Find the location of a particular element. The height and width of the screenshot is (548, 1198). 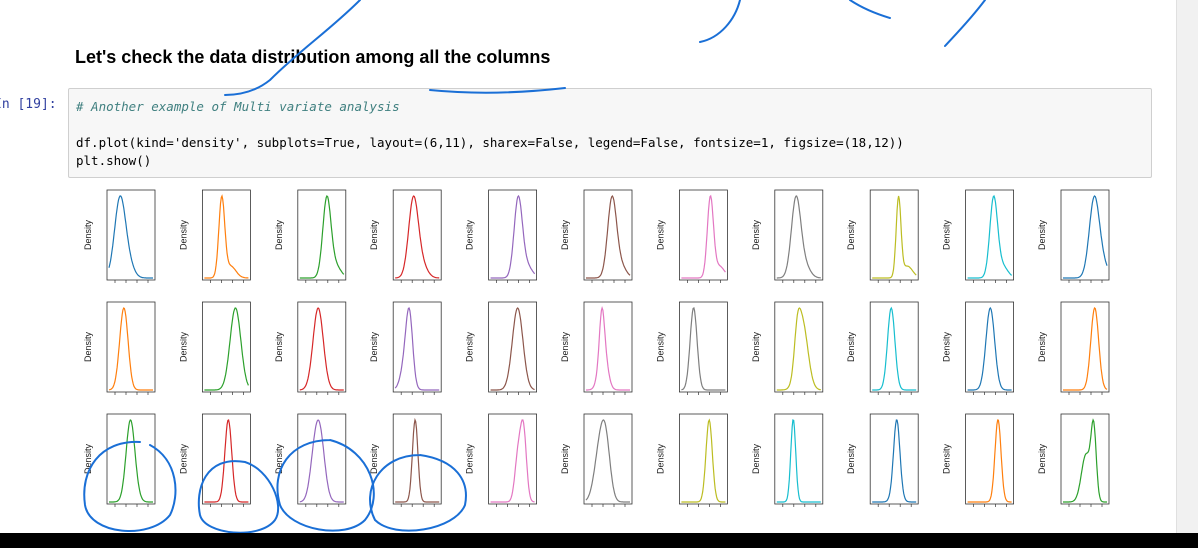

scrollbar is located at coordinates (1187, 274).